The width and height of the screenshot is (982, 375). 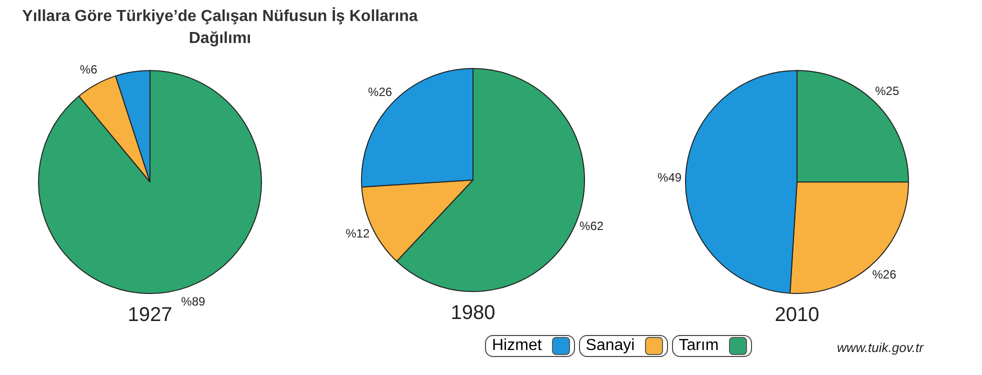 I want to click on text: www.tuik.gov.tr, so click(x=880, y=347).